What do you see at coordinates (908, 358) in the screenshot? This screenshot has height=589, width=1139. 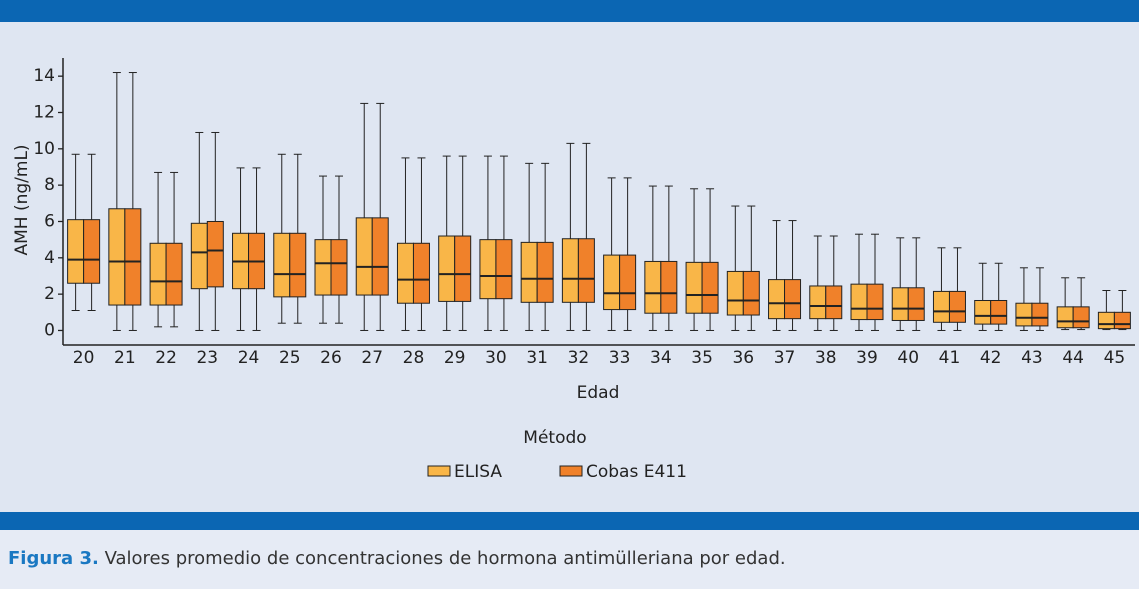 I see `x-tick-label: 40` at bounding box center [908, 358].